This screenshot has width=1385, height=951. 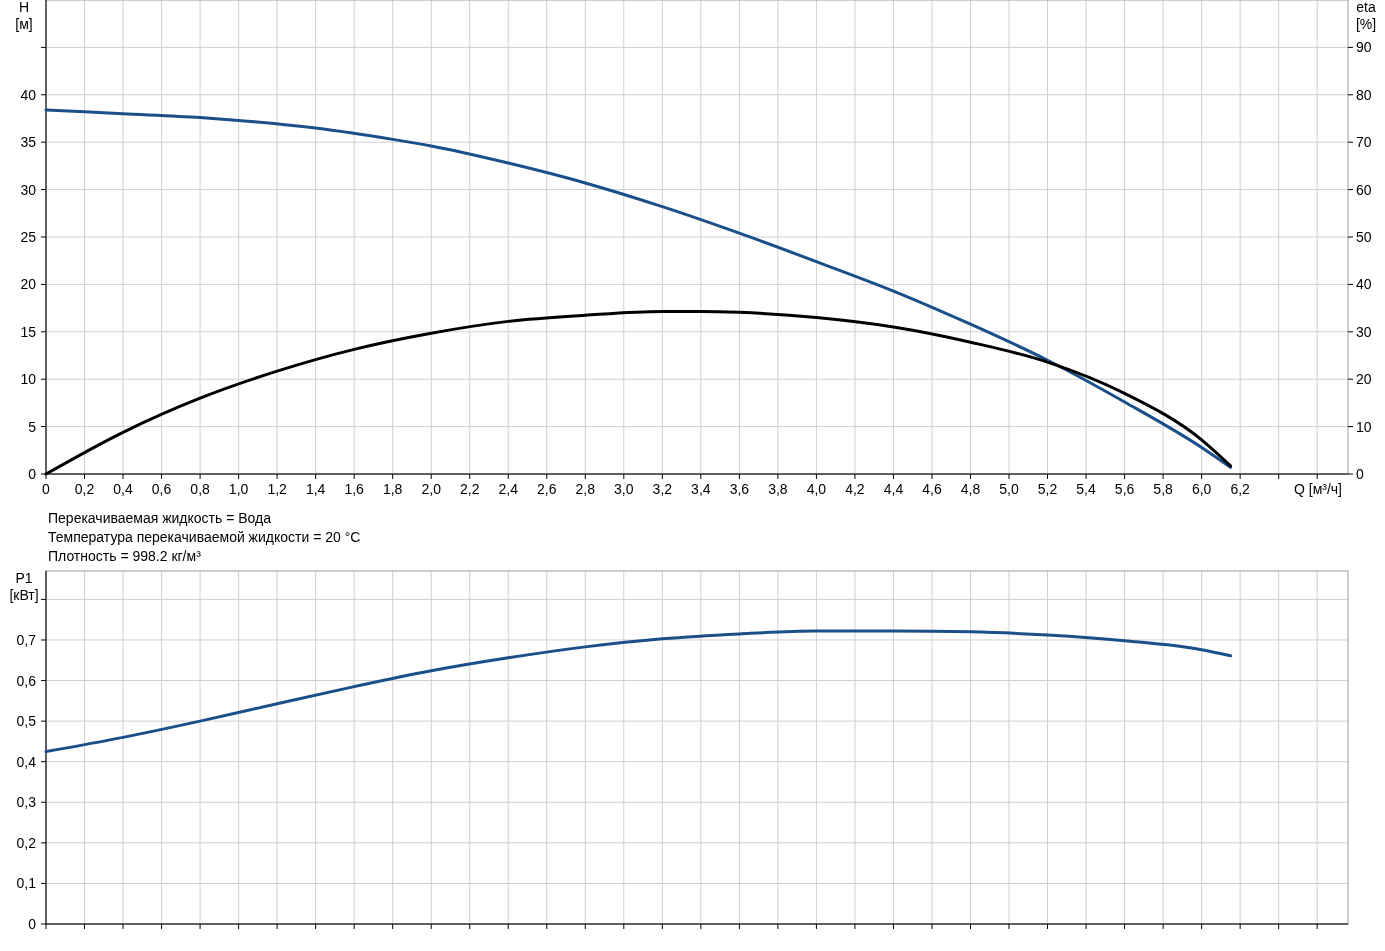 I want to click on x-tick-label: 5,0, so click(x=1009, y=489).